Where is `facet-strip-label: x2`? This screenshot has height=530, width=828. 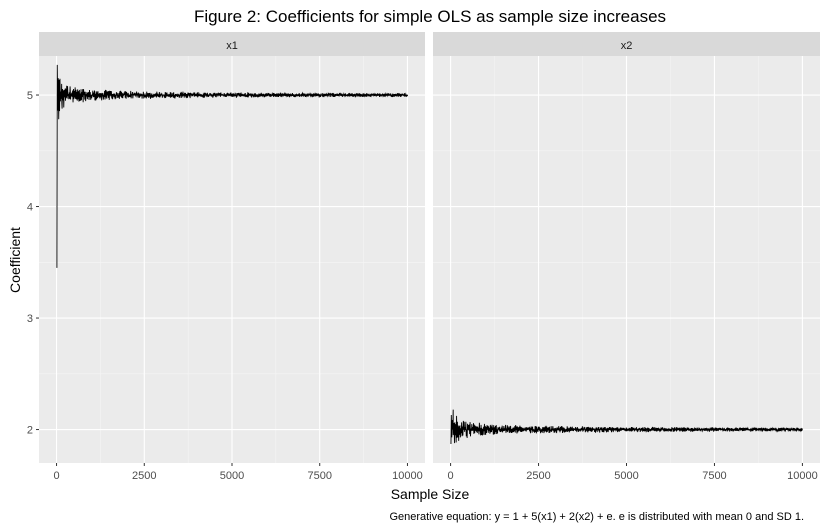
facet-strip-label: x2 is located at coordinates (627, 46).